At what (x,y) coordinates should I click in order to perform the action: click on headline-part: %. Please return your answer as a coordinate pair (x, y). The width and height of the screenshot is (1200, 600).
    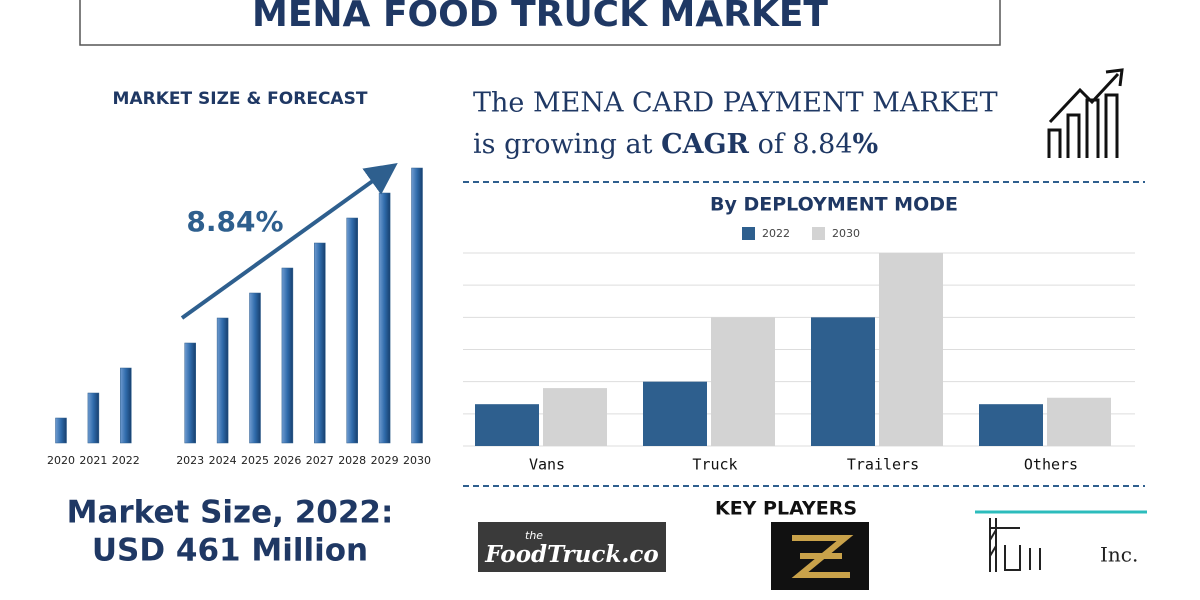
    Looking at the image, I should click on (866, 144).